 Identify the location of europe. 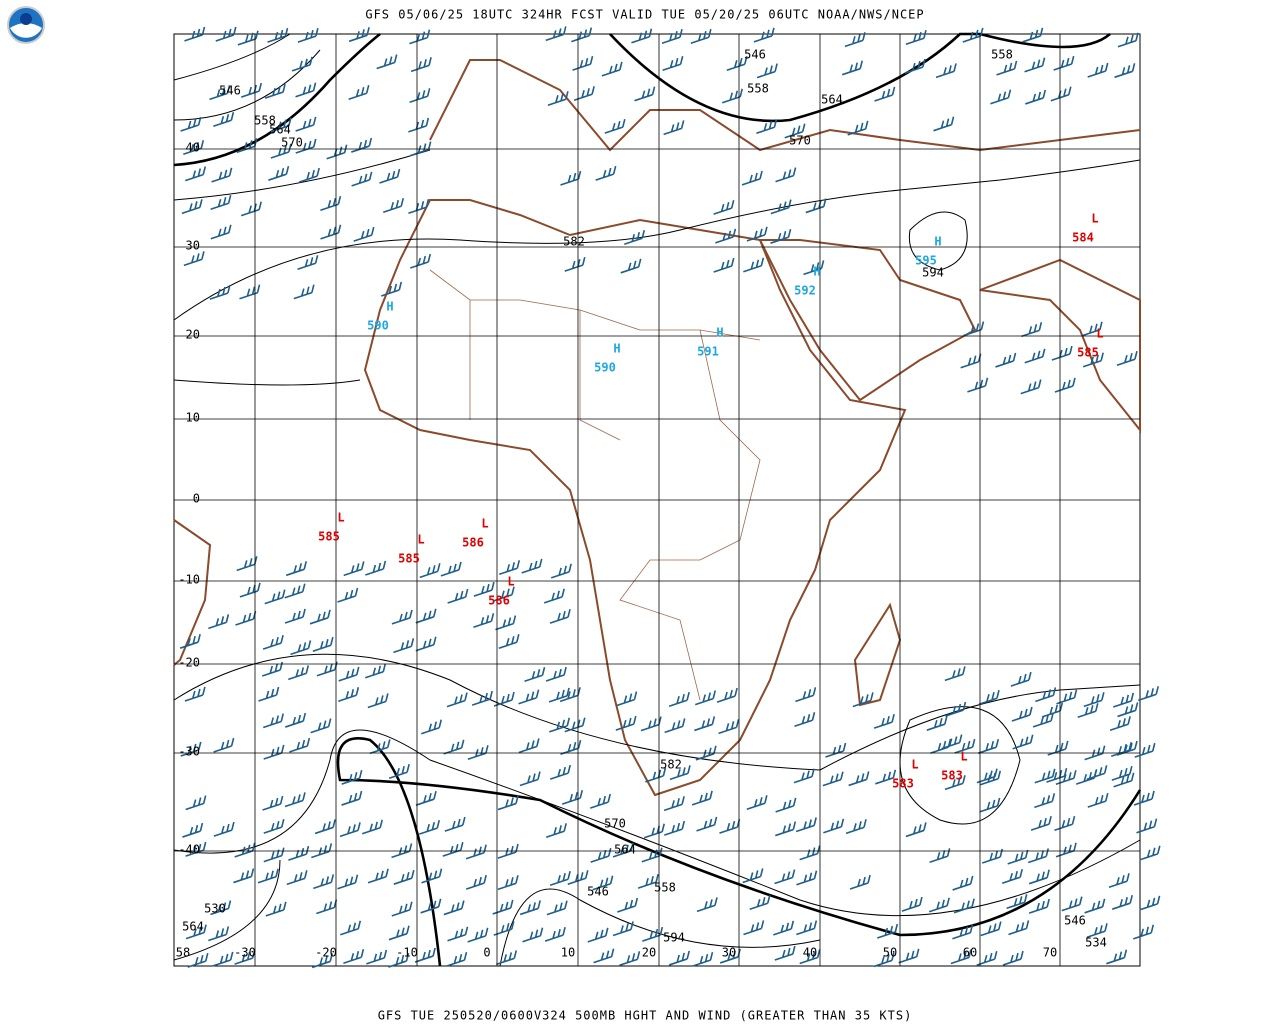
(785, 105).